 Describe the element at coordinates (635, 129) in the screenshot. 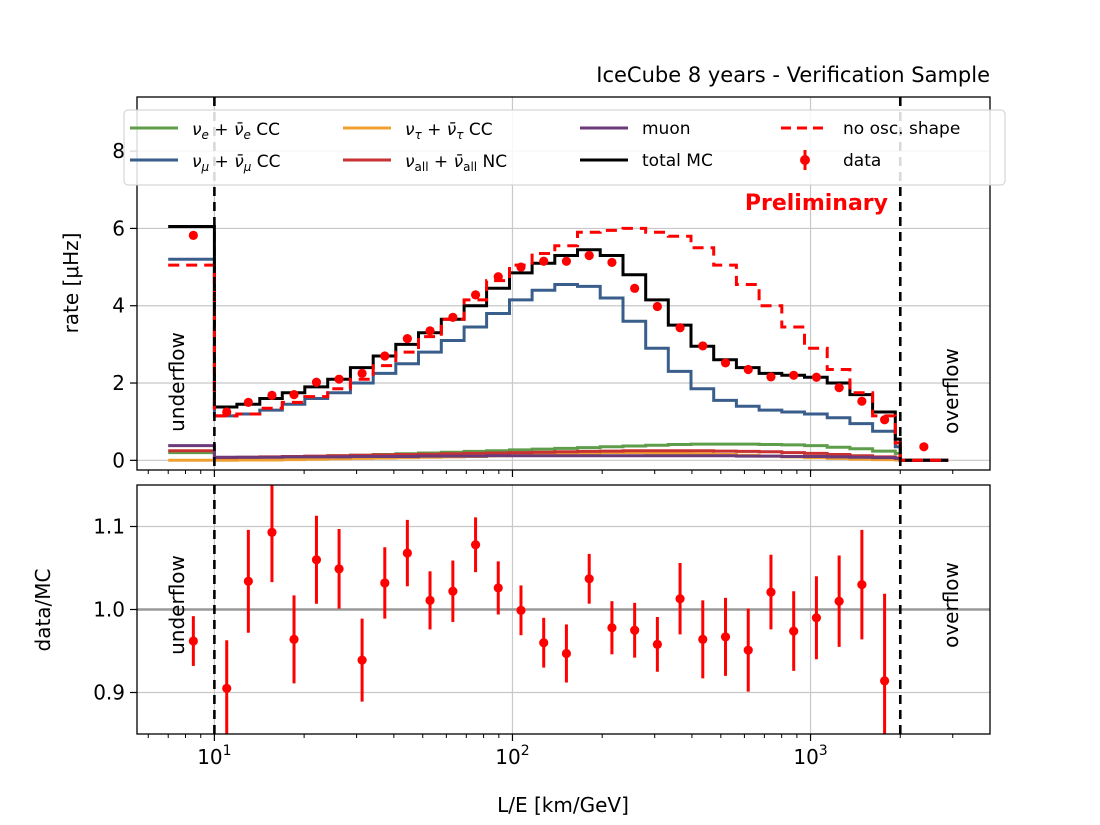

I see `legend-item-muon: muon` at that location.